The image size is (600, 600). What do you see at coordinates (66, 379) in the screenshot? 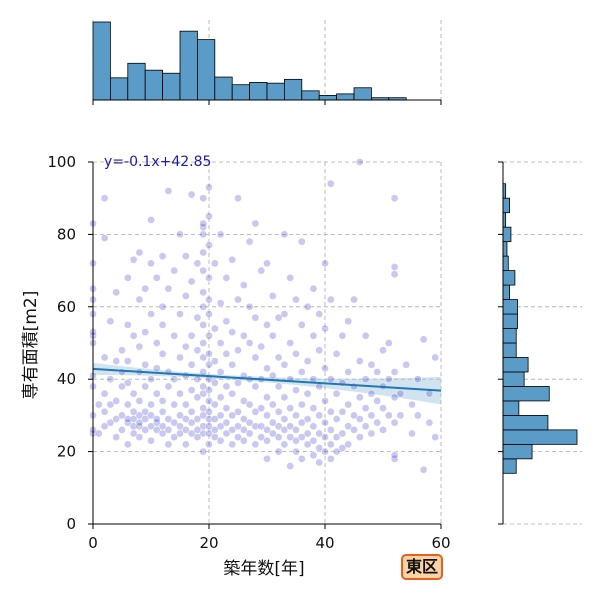
I see `y-tick-label: 40` at bounding box center [66, 379].